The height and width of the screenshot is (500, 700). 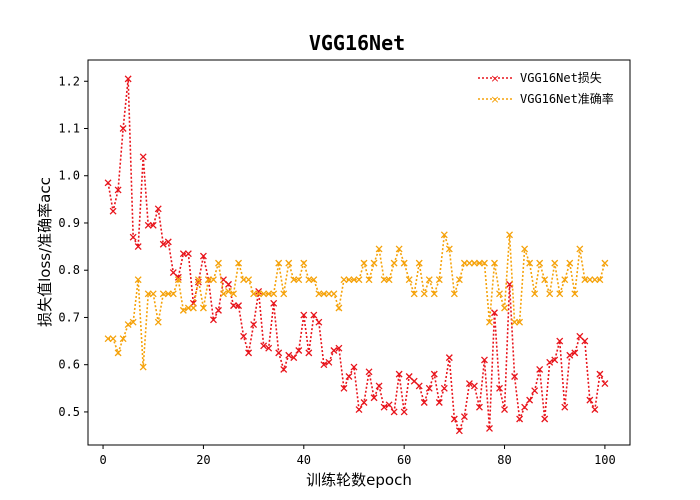 I want to click on y-tick-label: 0.9, so click(x=69, y=223).